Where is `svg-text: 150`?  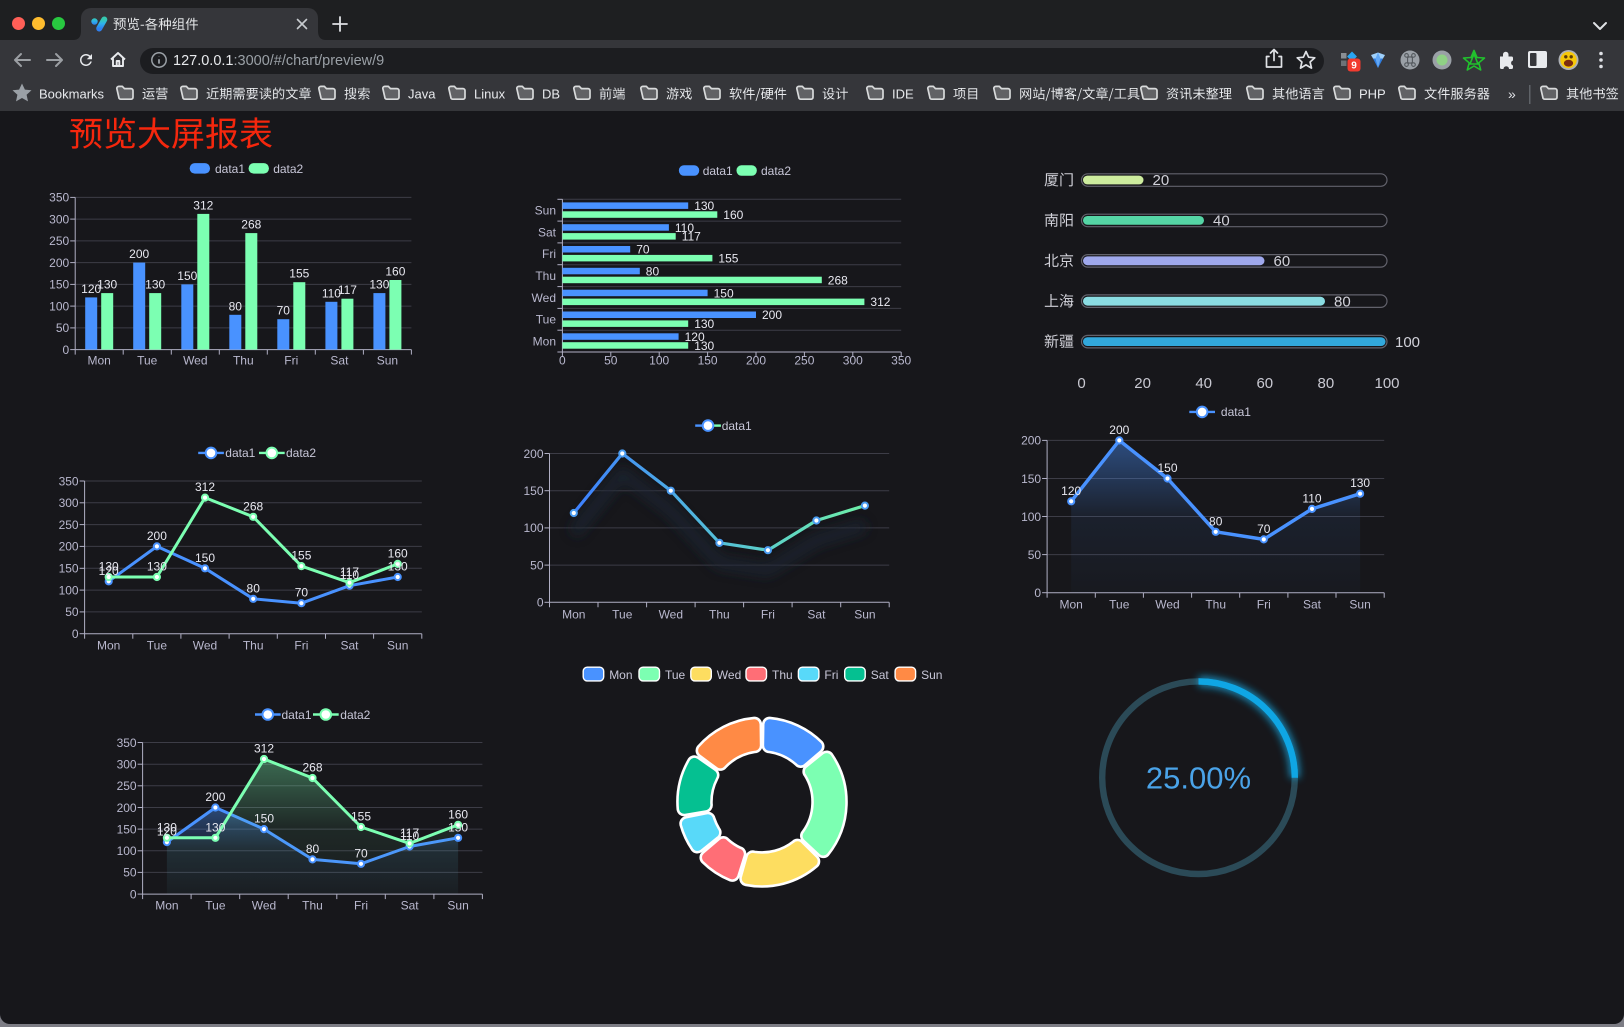 svg-text: 150 is located at coordinates (59, 285).